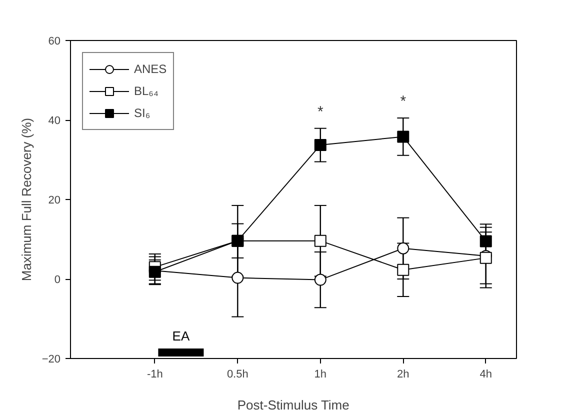 The width and height of the screenshot is (571, 420). I want to click on y-tick-label: 40, so click(54, 121).